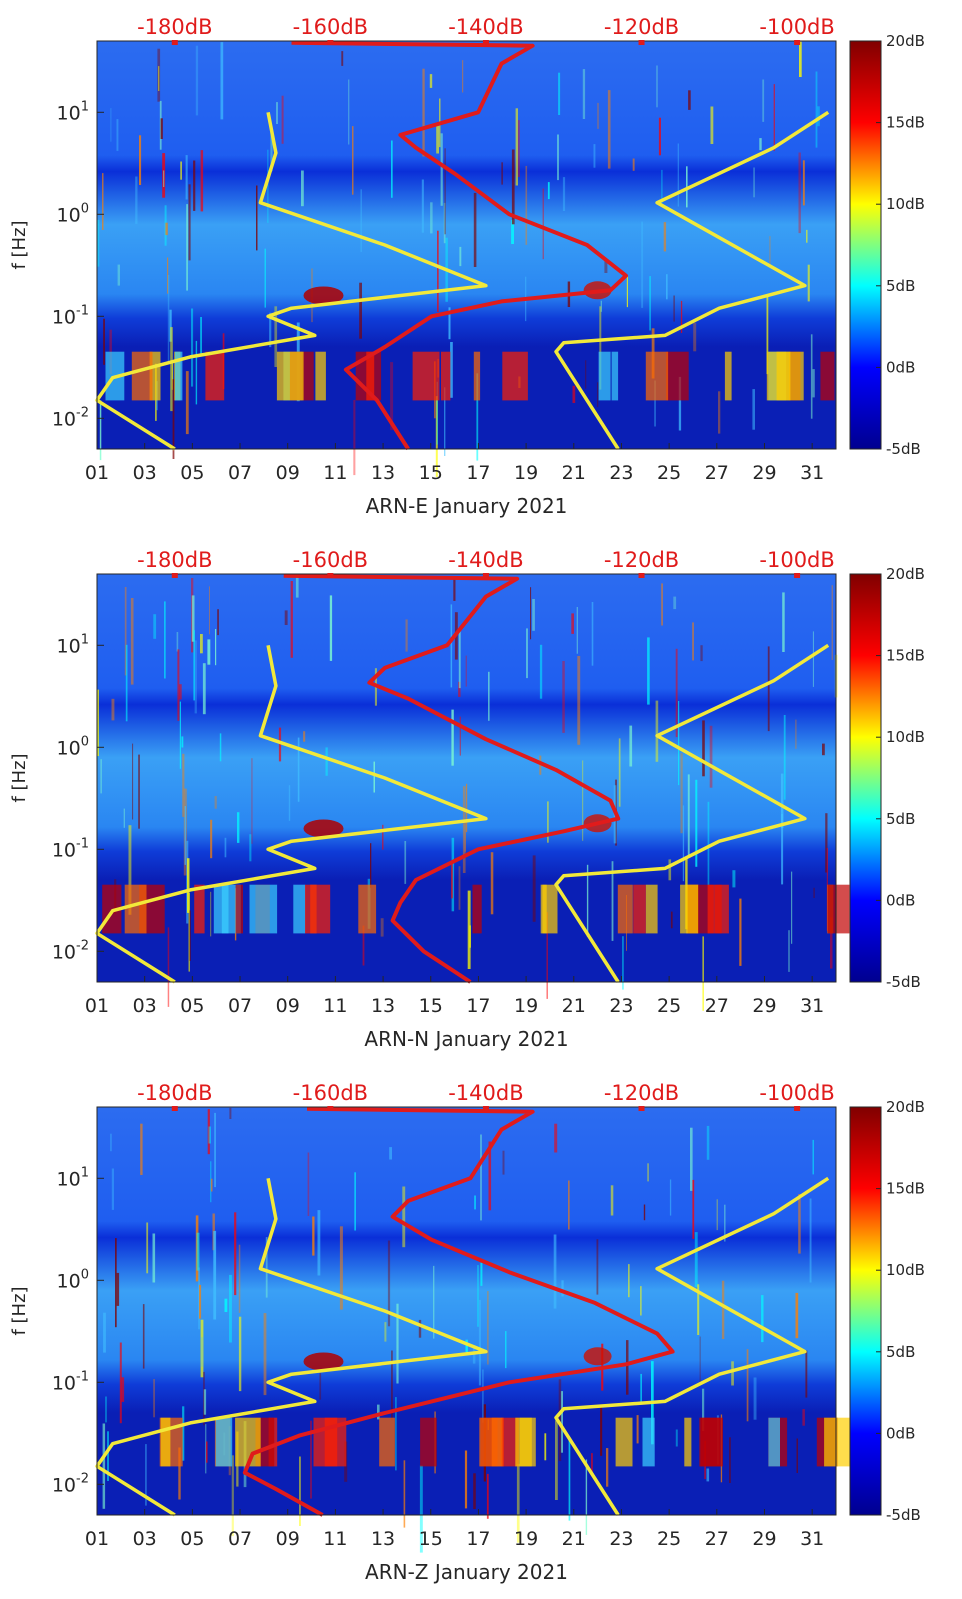 The image size is (962, 1599). Describe the element at coordinates (865, 245) in the screenshot. I see `colorbar` at that location.